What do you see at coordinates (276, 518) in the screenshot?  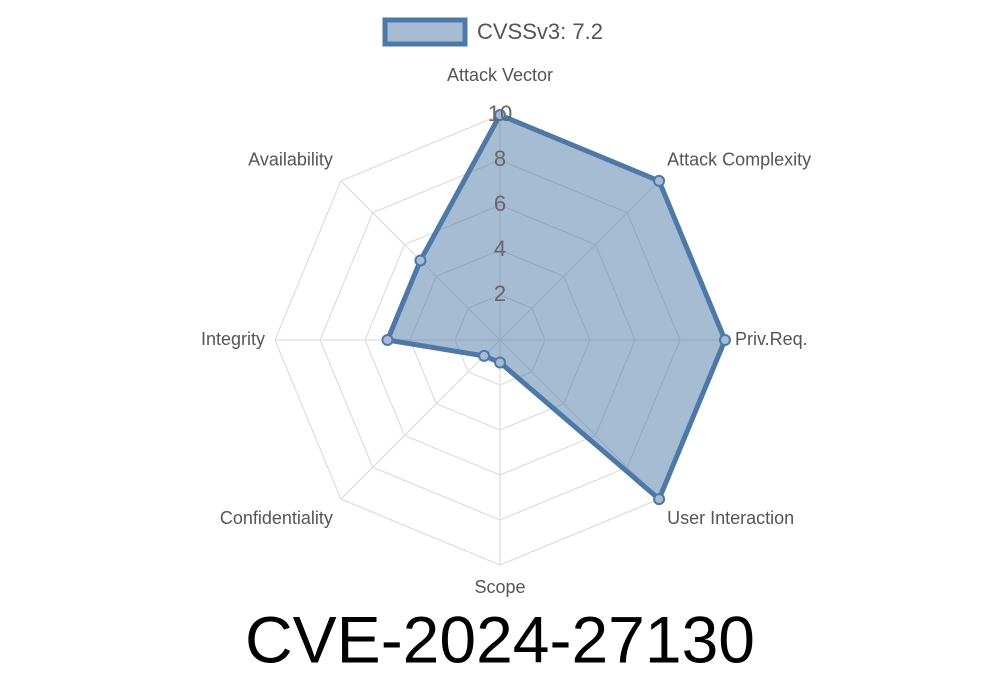 I see `category-label: Confidentiality` at bounding box center [276, 518].